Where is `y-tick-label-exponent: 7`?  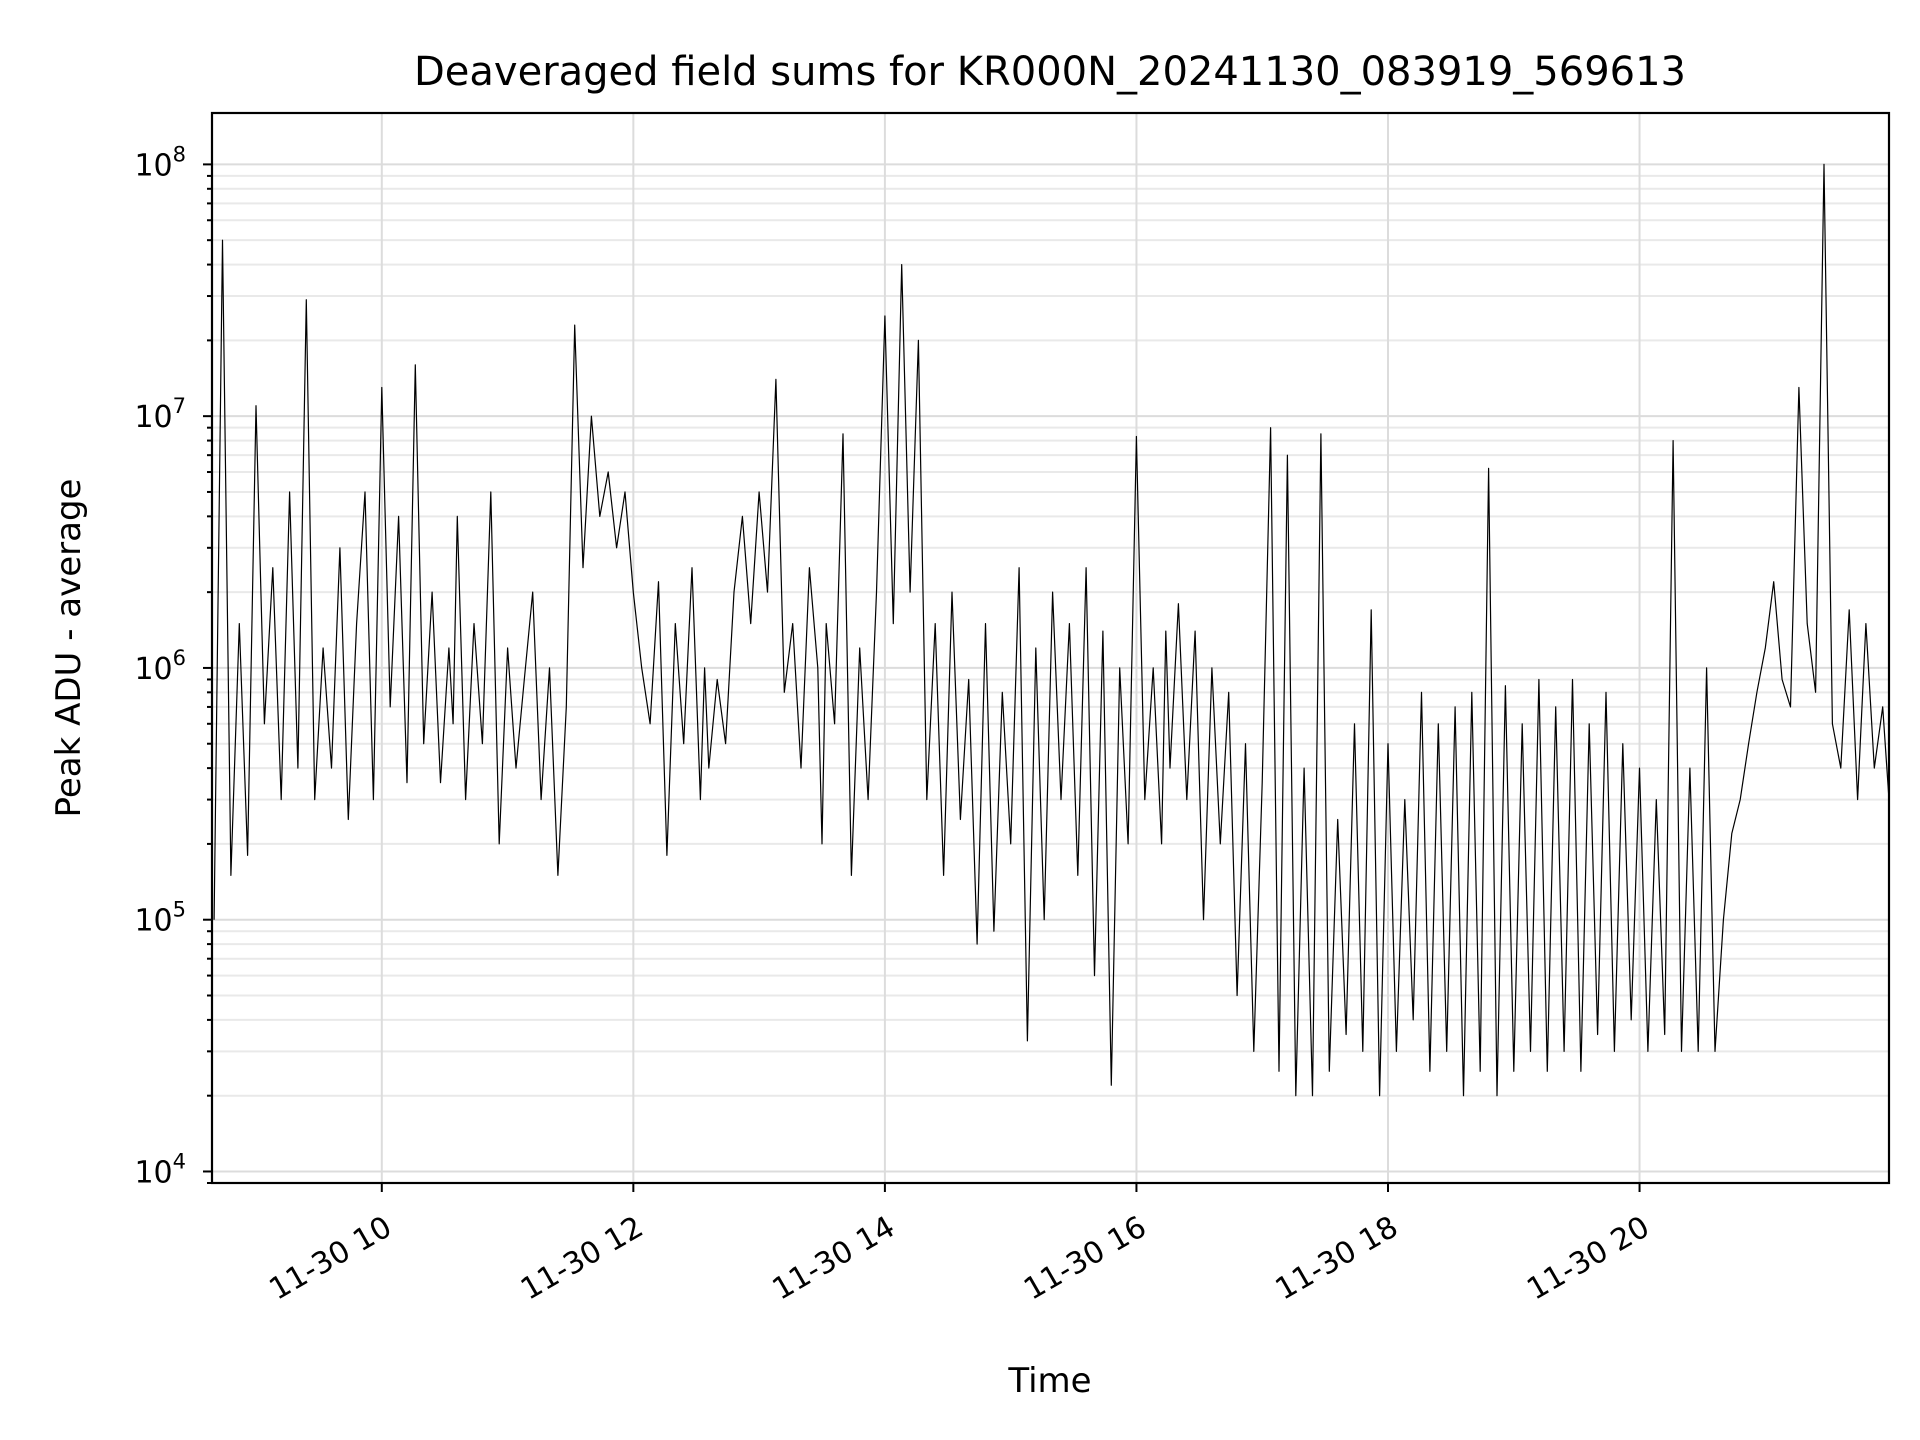 y-tick-label-exponent: 7 is located at coordinates (179, 406).